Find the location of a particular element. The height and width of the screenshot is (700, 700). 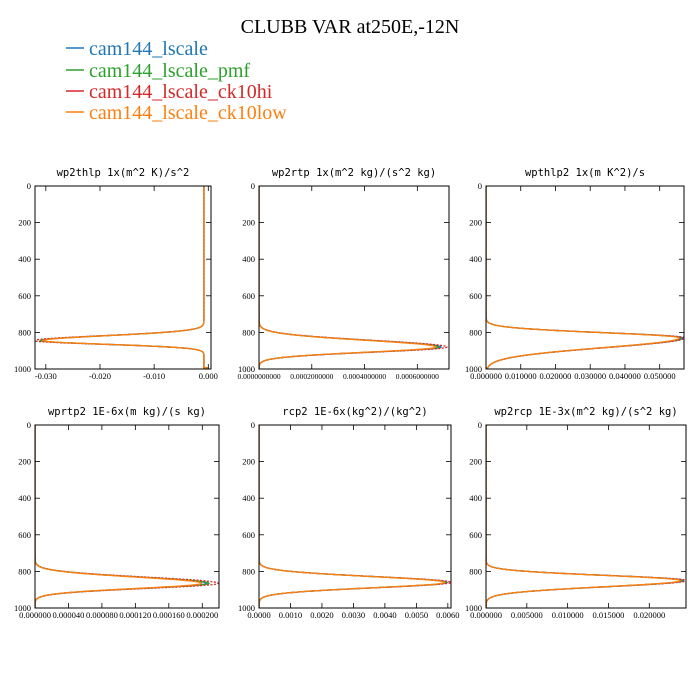

x-tick-label: 0.0004000000 is located at coordinates (364, 376).